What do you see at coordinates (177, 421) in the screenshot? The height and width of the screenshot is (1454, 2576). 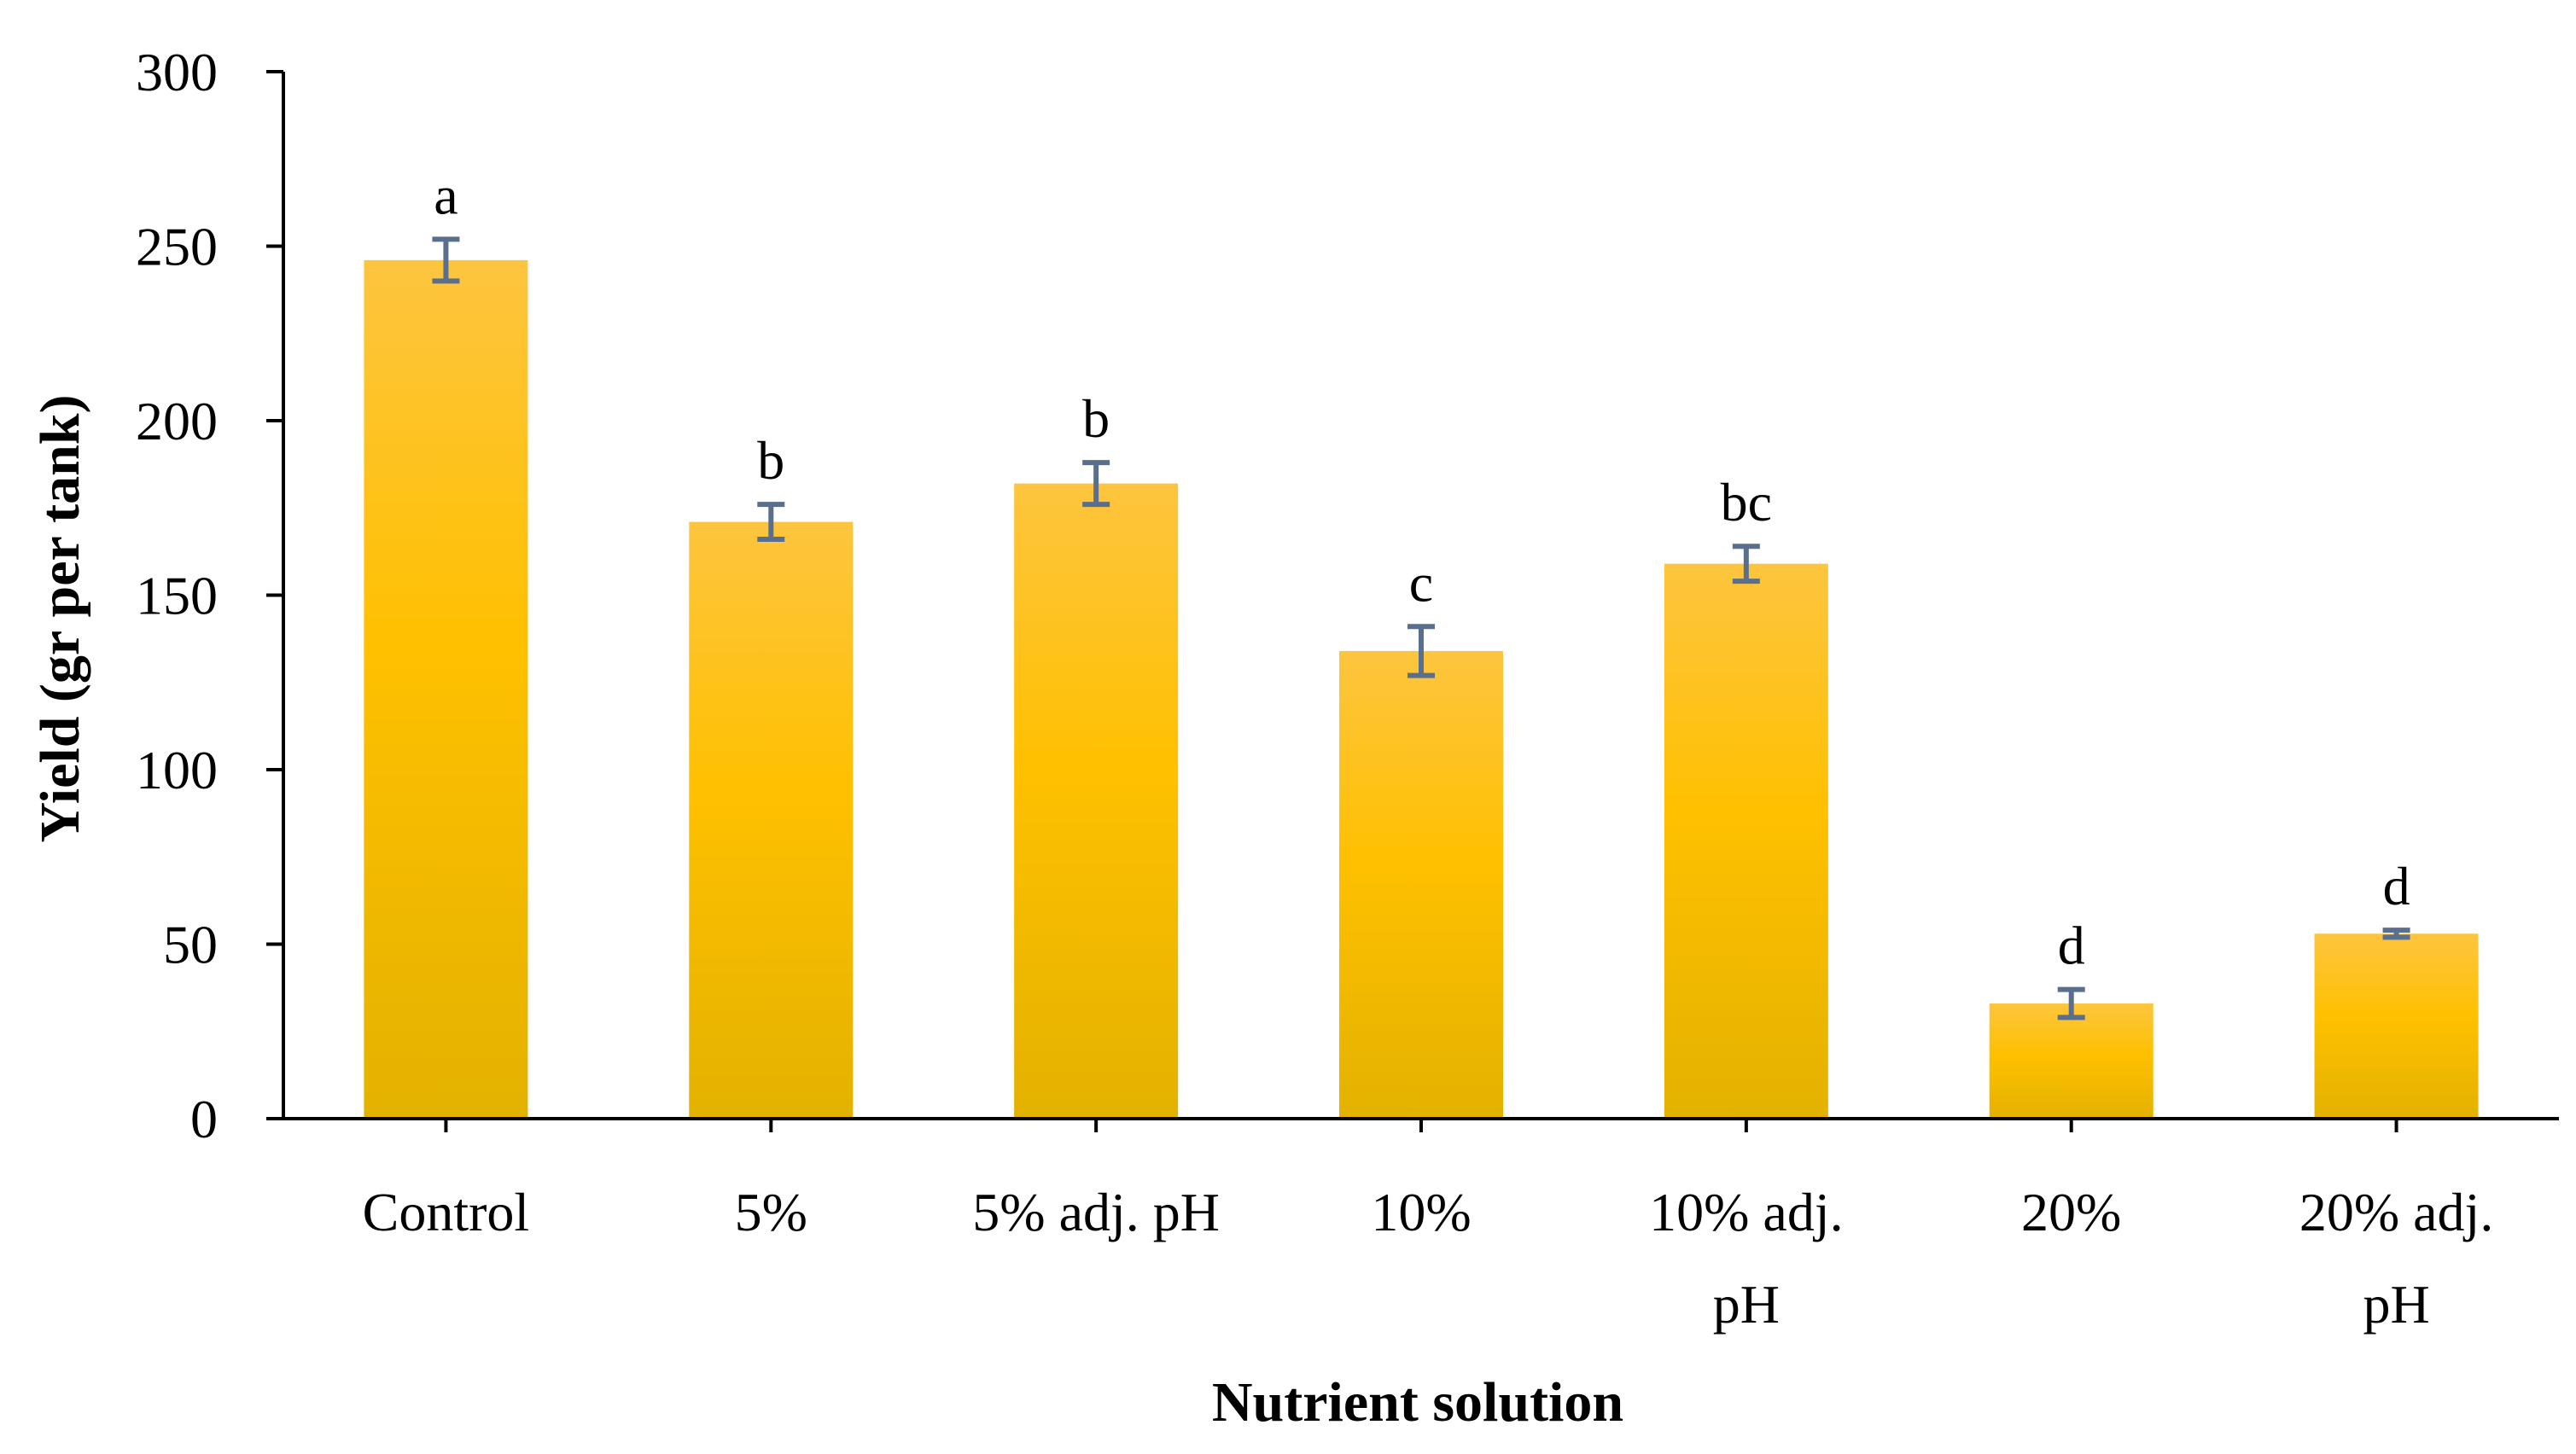 I see `y-tick-label: 200` at bounding box center [177, 421].